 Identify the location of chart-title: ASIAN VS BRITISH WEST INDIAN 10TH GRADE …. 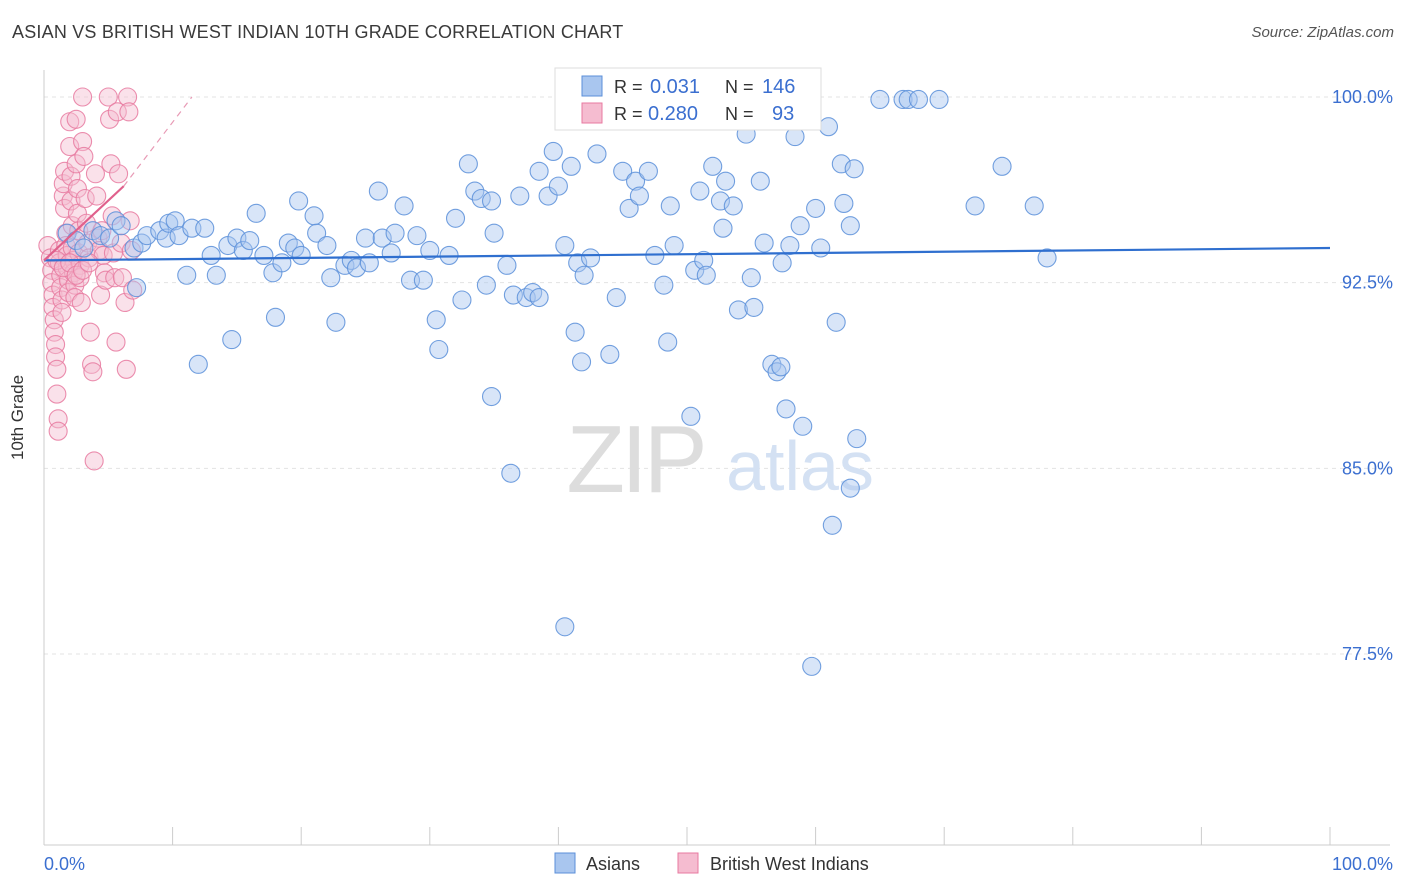
(318, 32).